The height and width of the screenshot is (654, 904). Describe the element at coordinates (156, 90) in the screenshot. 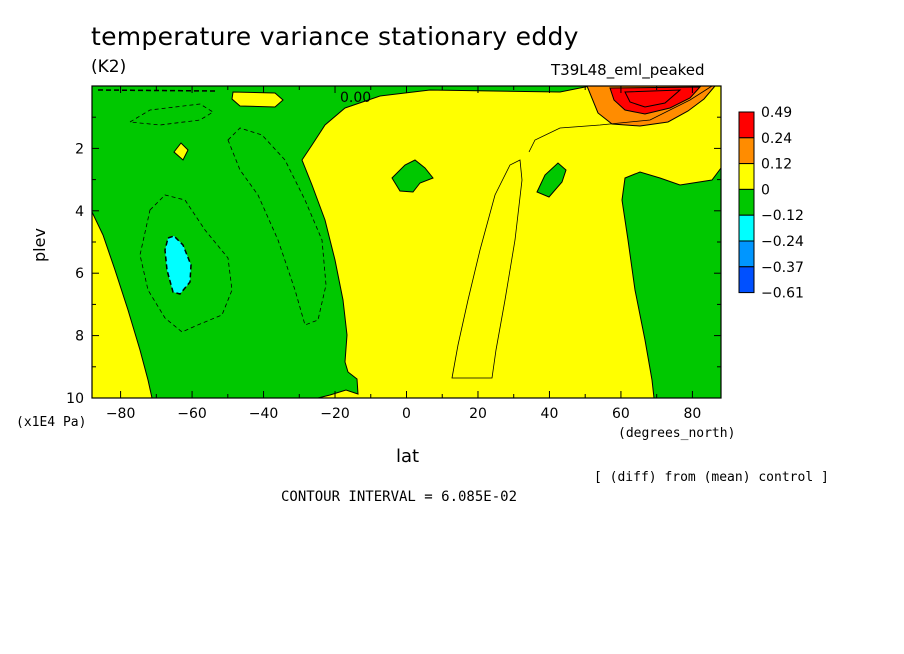

I see `contour-dashed-edge` at that location.